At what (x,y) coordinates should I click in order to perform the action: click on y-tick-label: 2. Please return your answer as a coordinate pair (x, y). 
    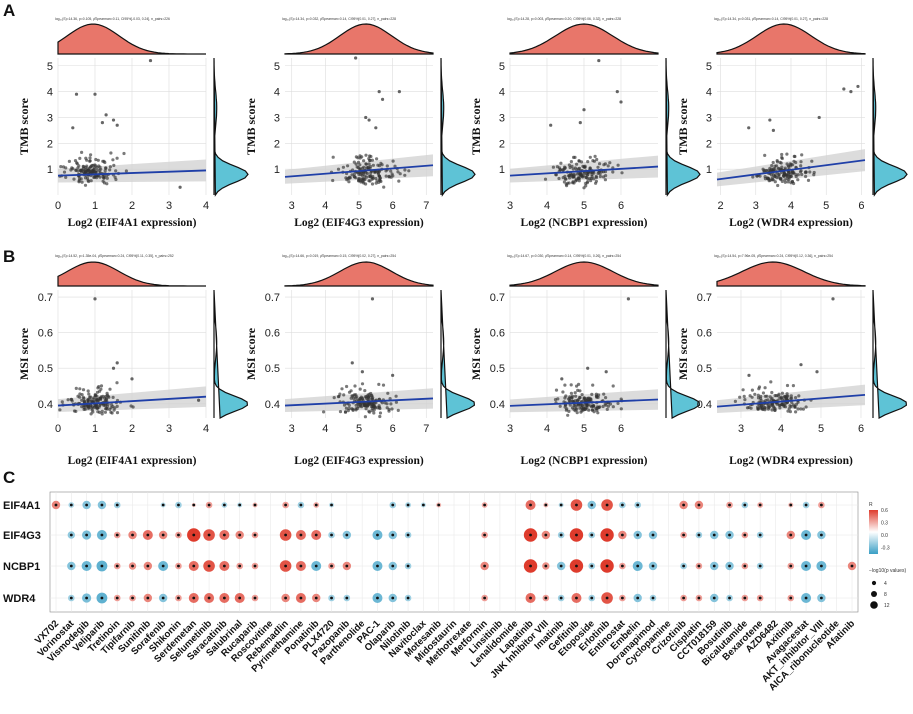
    Looking at the image, I should click on (502, 144).